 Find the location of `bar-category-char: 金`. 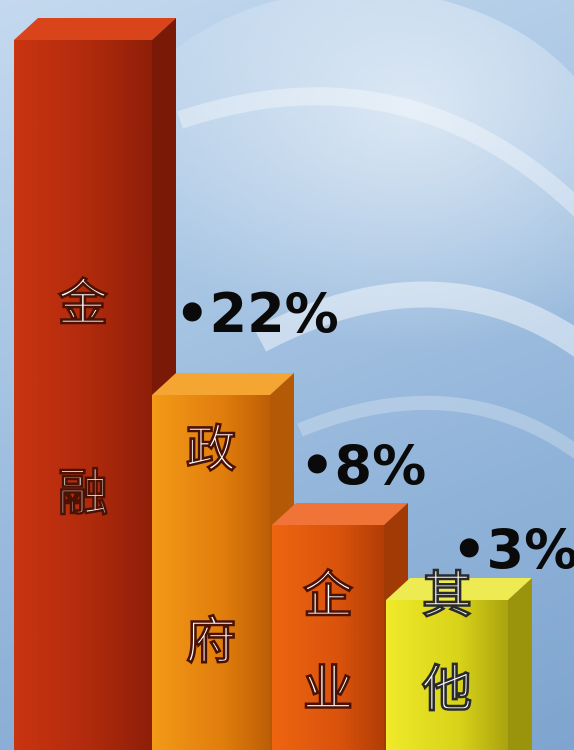

bar-category-char: 金 is located at coordinates (83, 302).